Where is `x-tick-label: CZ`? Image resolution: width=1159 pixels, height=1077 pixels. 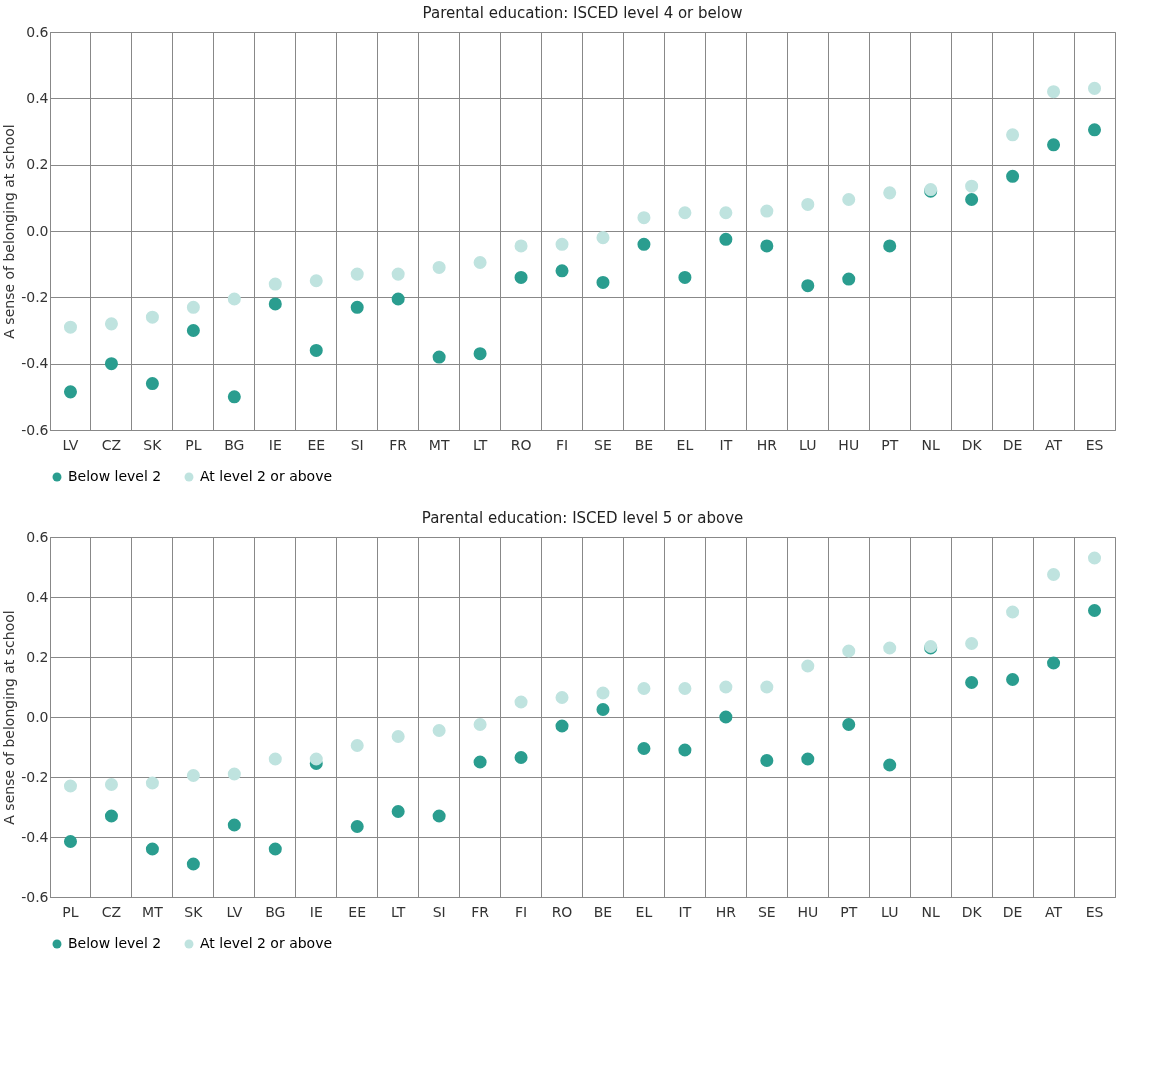
x-tick-label: CZ is located at coordinates (111, 911).